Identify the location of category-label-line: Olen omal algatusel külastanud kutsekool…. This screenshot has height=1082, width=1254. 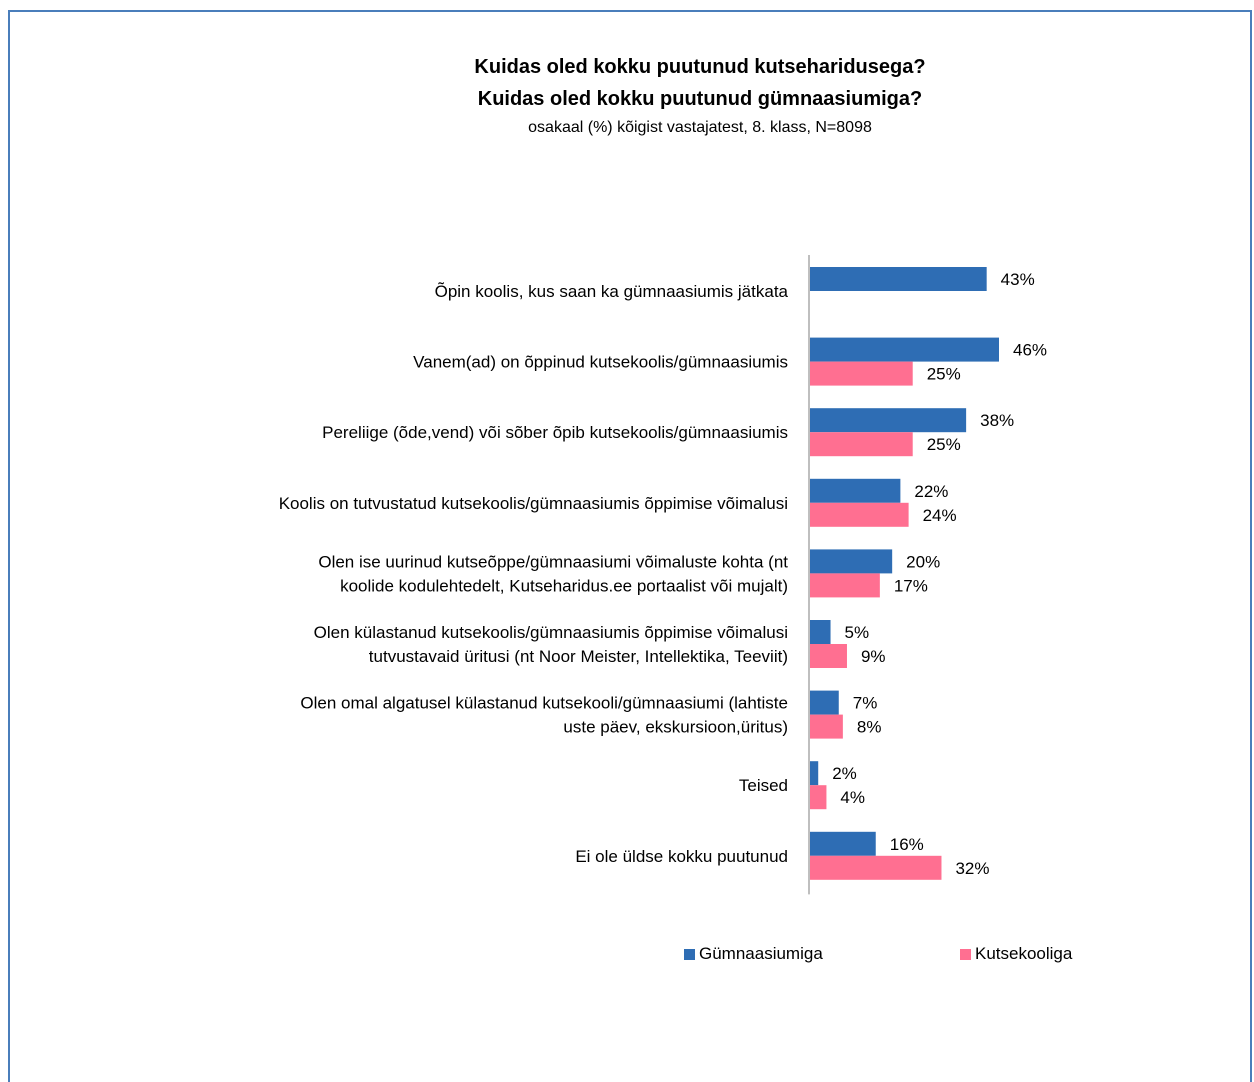
(544, 703).